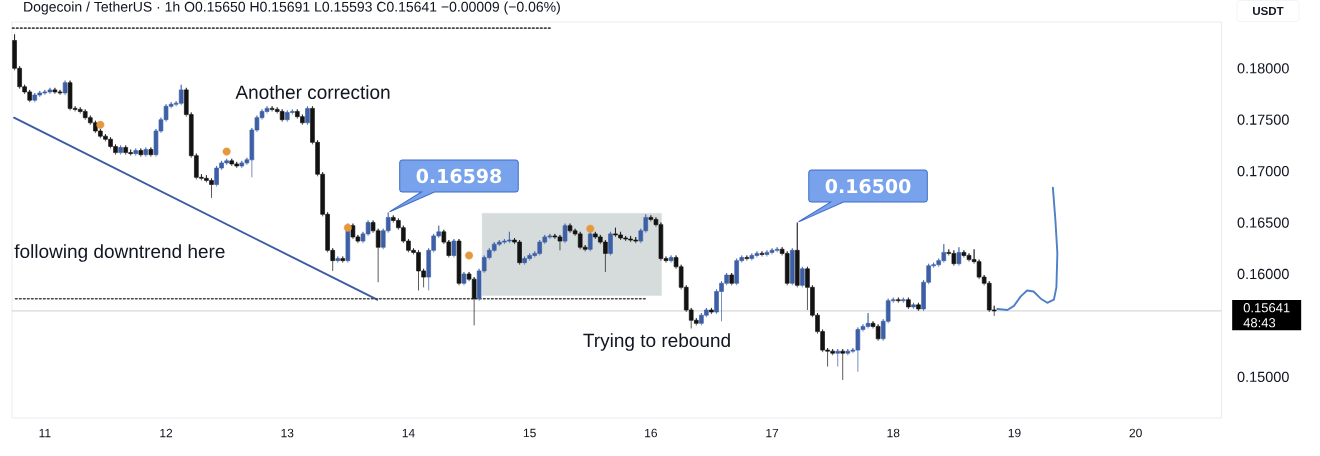 The height and width of the screenshot is (456, 1320). What do you see at coordinates (529, 433) in the screenshot?
I see `x-tick-label: 15` at bounding box center [529, 433].